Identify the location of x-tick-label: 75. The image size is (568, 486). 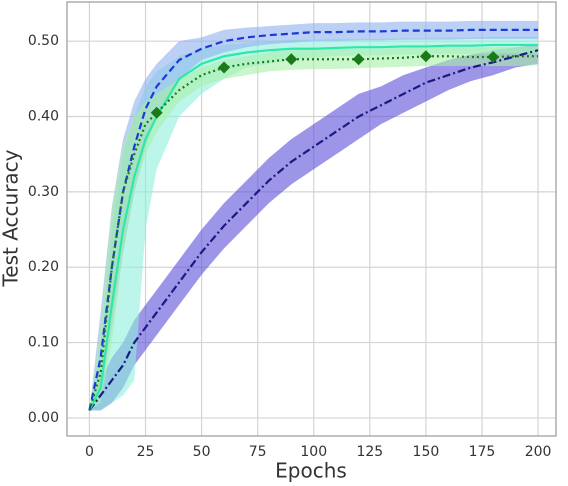
(258, 452).